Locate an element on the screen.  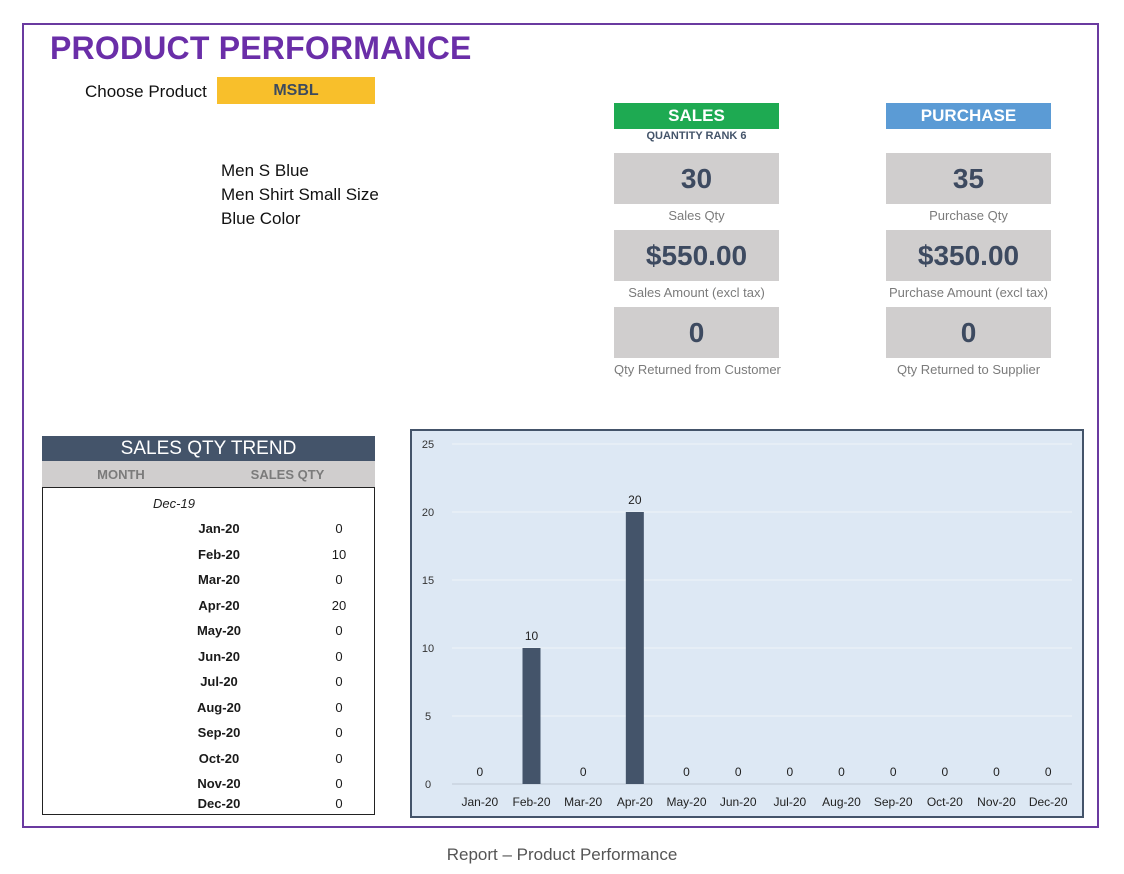
trend-row-month: Nov-20 is located at coordinates (219, 783).